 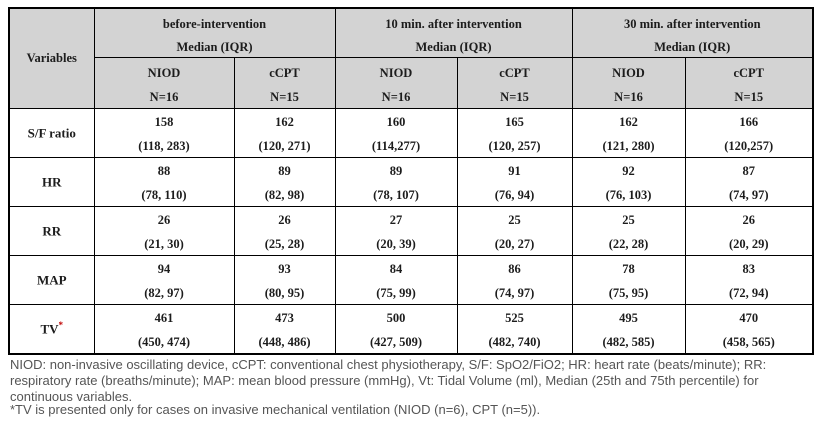 I want to click on value-cell: 525 (482, 740), so click(x=514, y=329).